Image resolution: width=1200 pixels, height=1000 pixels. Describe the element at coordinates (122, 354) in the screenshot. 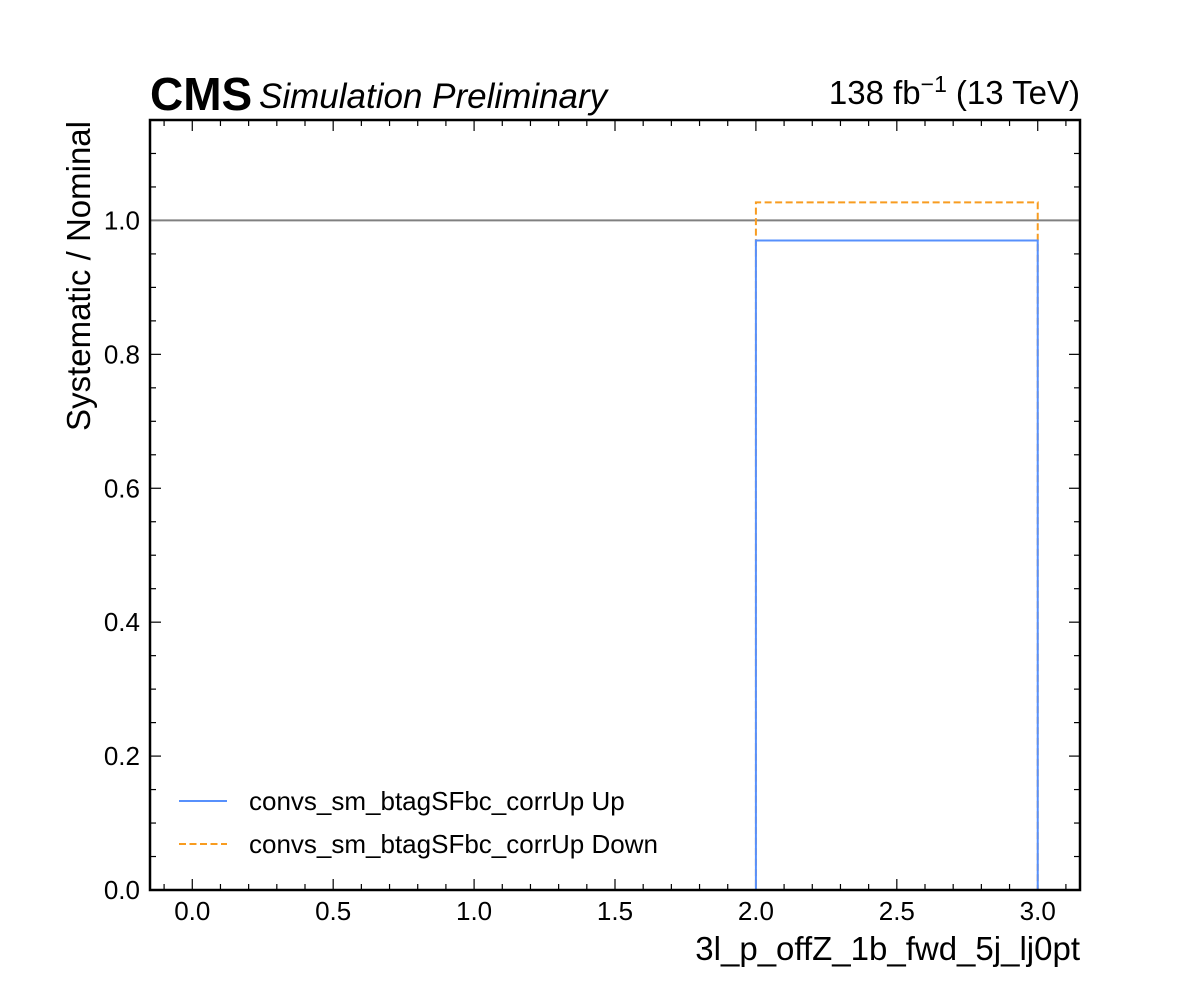

I see `y-tick-label: 0.8` at that location.